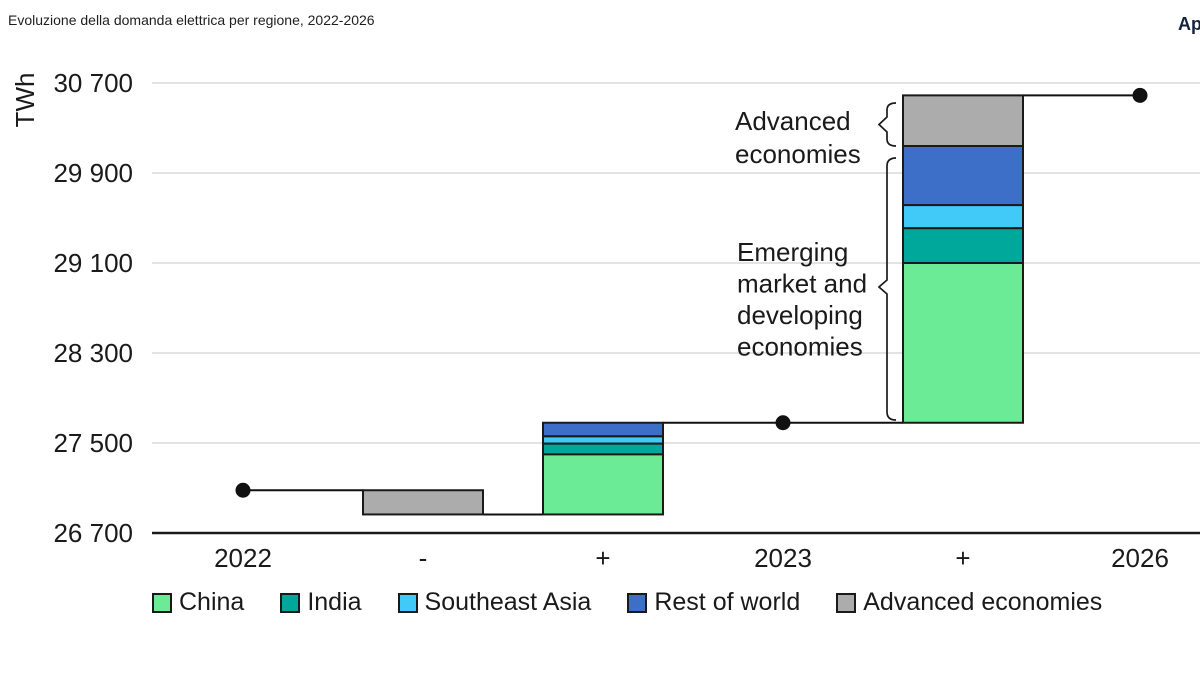 The height and width of the screenshot is (675, 1200). I want to click on y-tick-label: 29 100, so click(93, 263).